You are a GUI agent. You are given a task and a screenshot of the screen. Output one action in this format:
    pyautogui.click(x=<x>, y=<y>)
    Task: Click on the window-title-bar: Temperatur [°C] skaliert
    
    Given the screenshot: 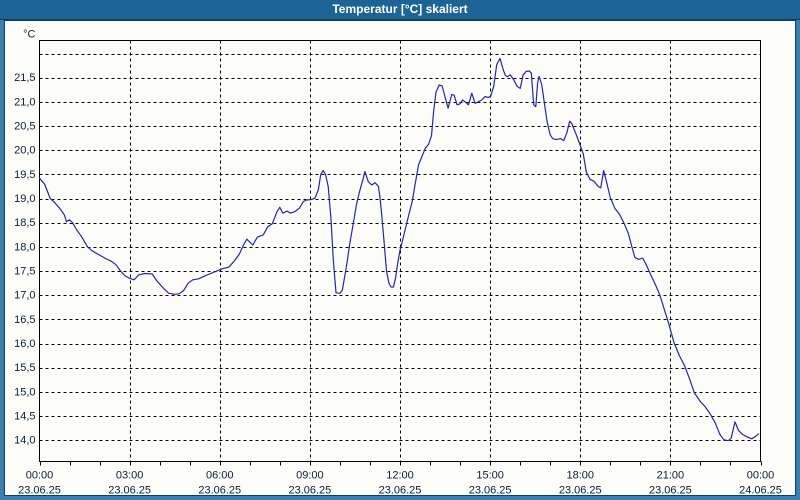 What is the action you would take?
    pyautogui.click(x=400, y=10)
    